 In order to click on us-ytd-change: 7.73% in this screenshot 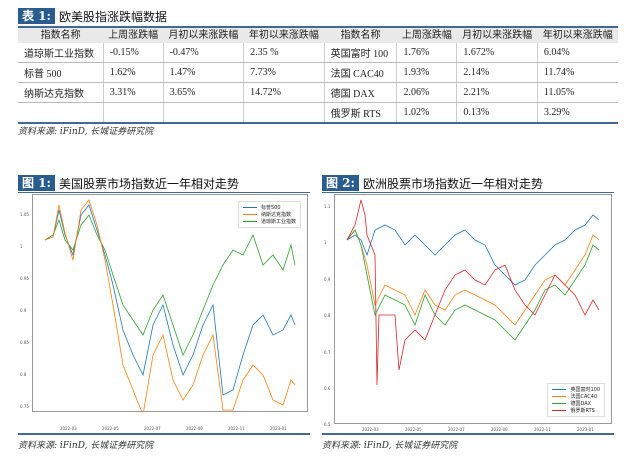, I will do `click(284, 72)`.